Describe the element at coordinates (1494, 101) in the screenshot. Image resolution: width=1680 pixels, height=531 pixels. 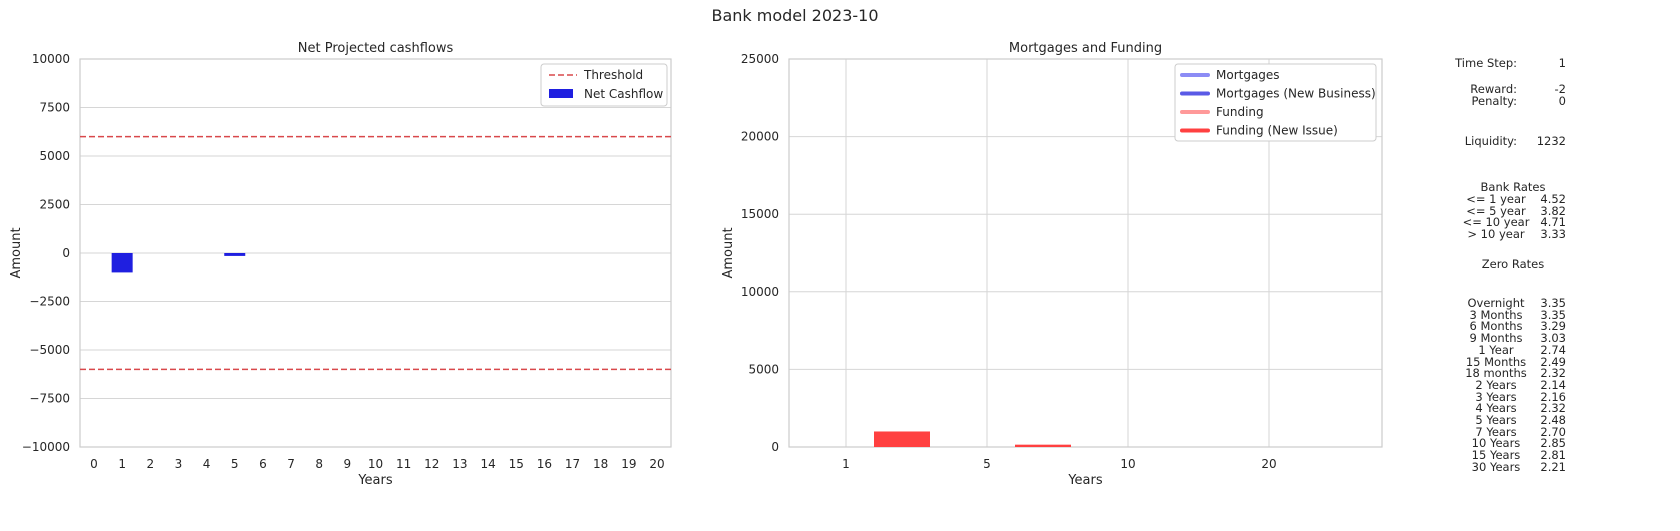
I see `penalty-label: Penalty:` at that location.